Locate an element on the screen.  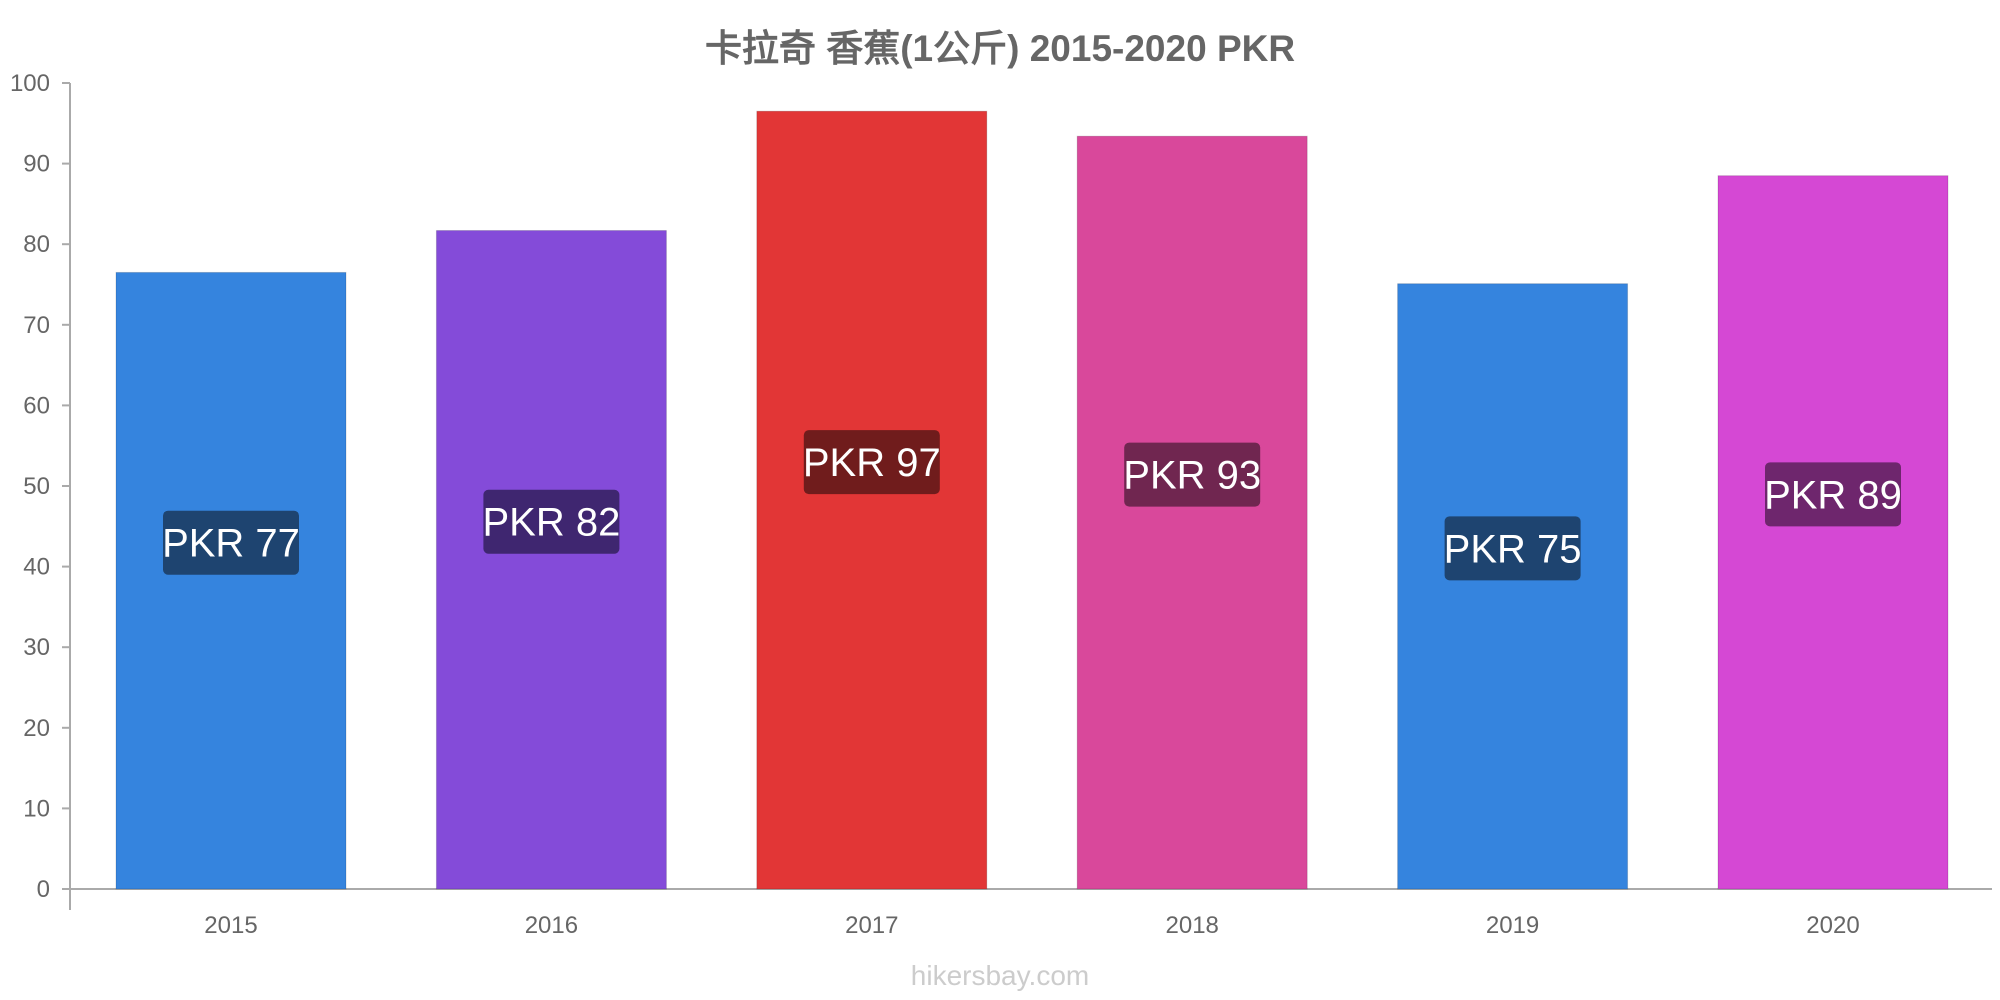
bar-2020 is located at coordinates (1833, 532).